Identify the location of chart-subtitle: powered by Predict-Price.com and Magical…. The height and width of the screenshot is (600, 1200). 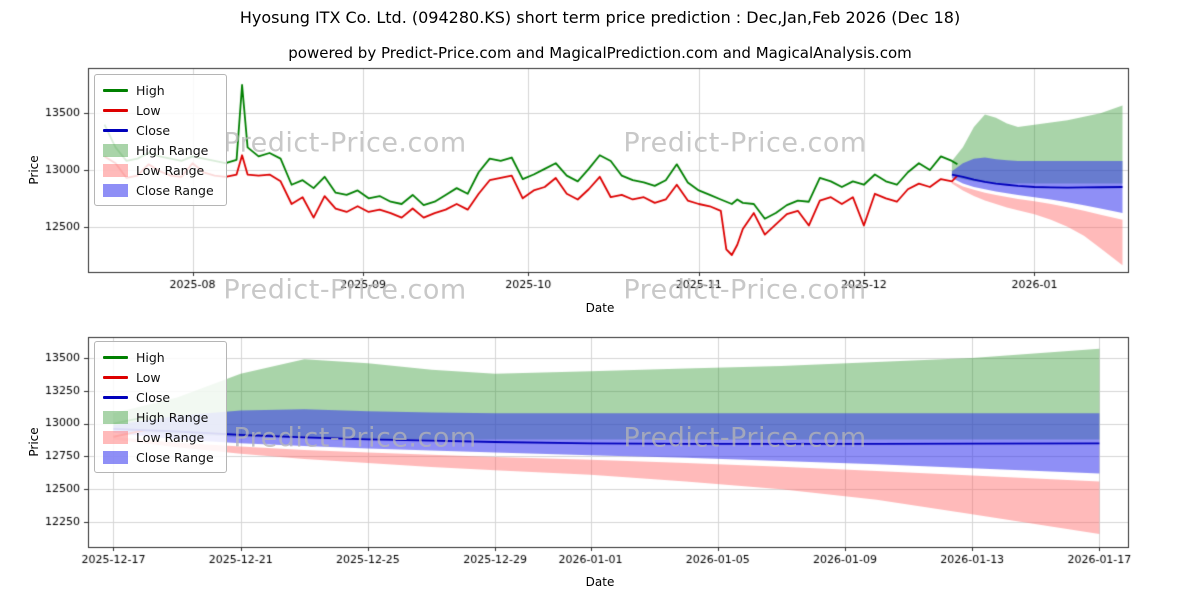
(600, 53).